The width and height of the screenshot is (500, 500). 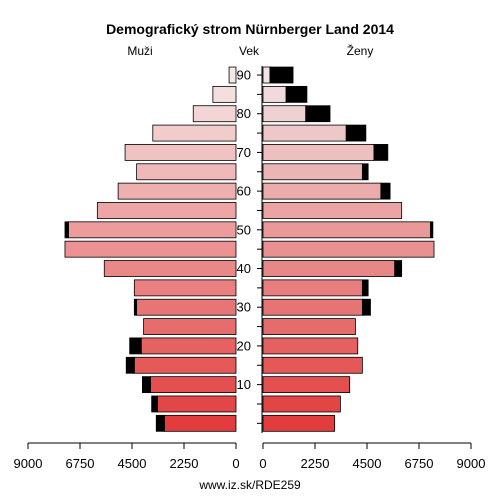 I want to click on center-label: Vek, so click(x=249, y=51).